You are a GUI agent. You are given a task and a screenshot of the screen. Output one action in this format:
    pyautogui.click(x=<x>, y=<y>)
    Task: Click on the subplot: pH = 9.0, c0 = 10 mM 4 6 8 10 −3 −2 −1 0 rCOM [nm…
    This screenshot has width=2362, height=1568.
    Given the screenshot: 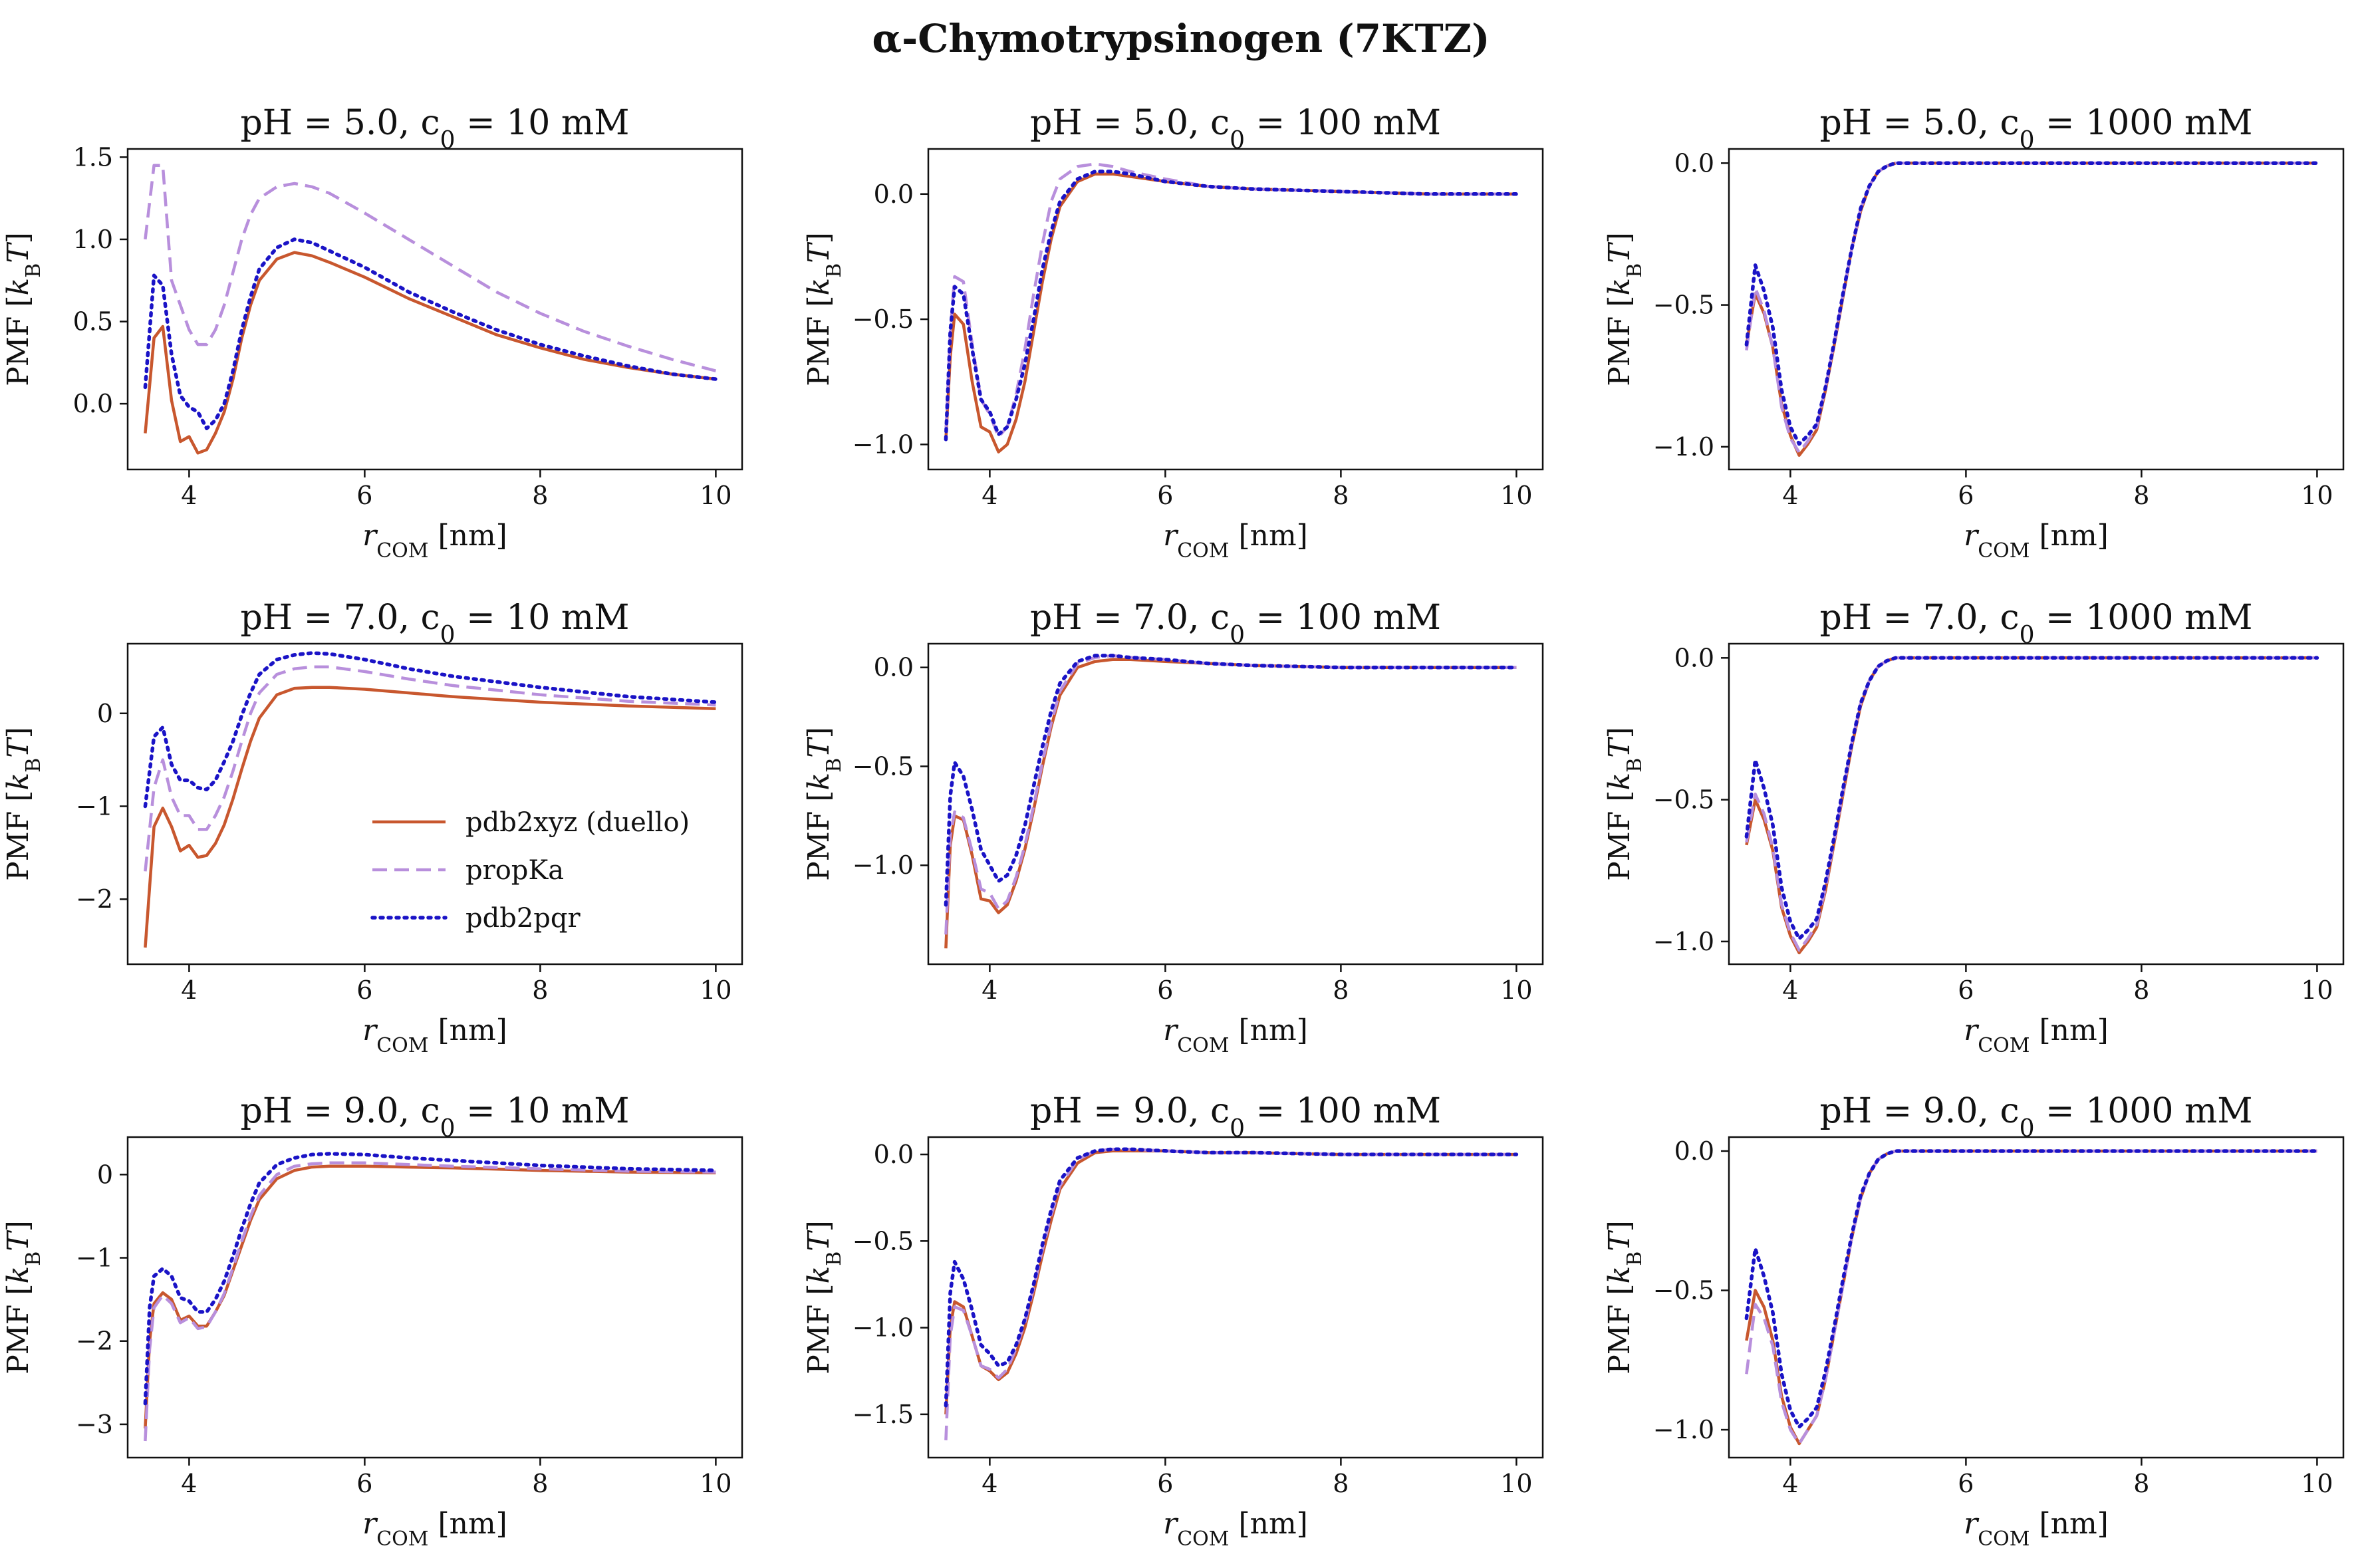 What is the action you would take?
    pyautogui.click(x=372, y=1321)
    